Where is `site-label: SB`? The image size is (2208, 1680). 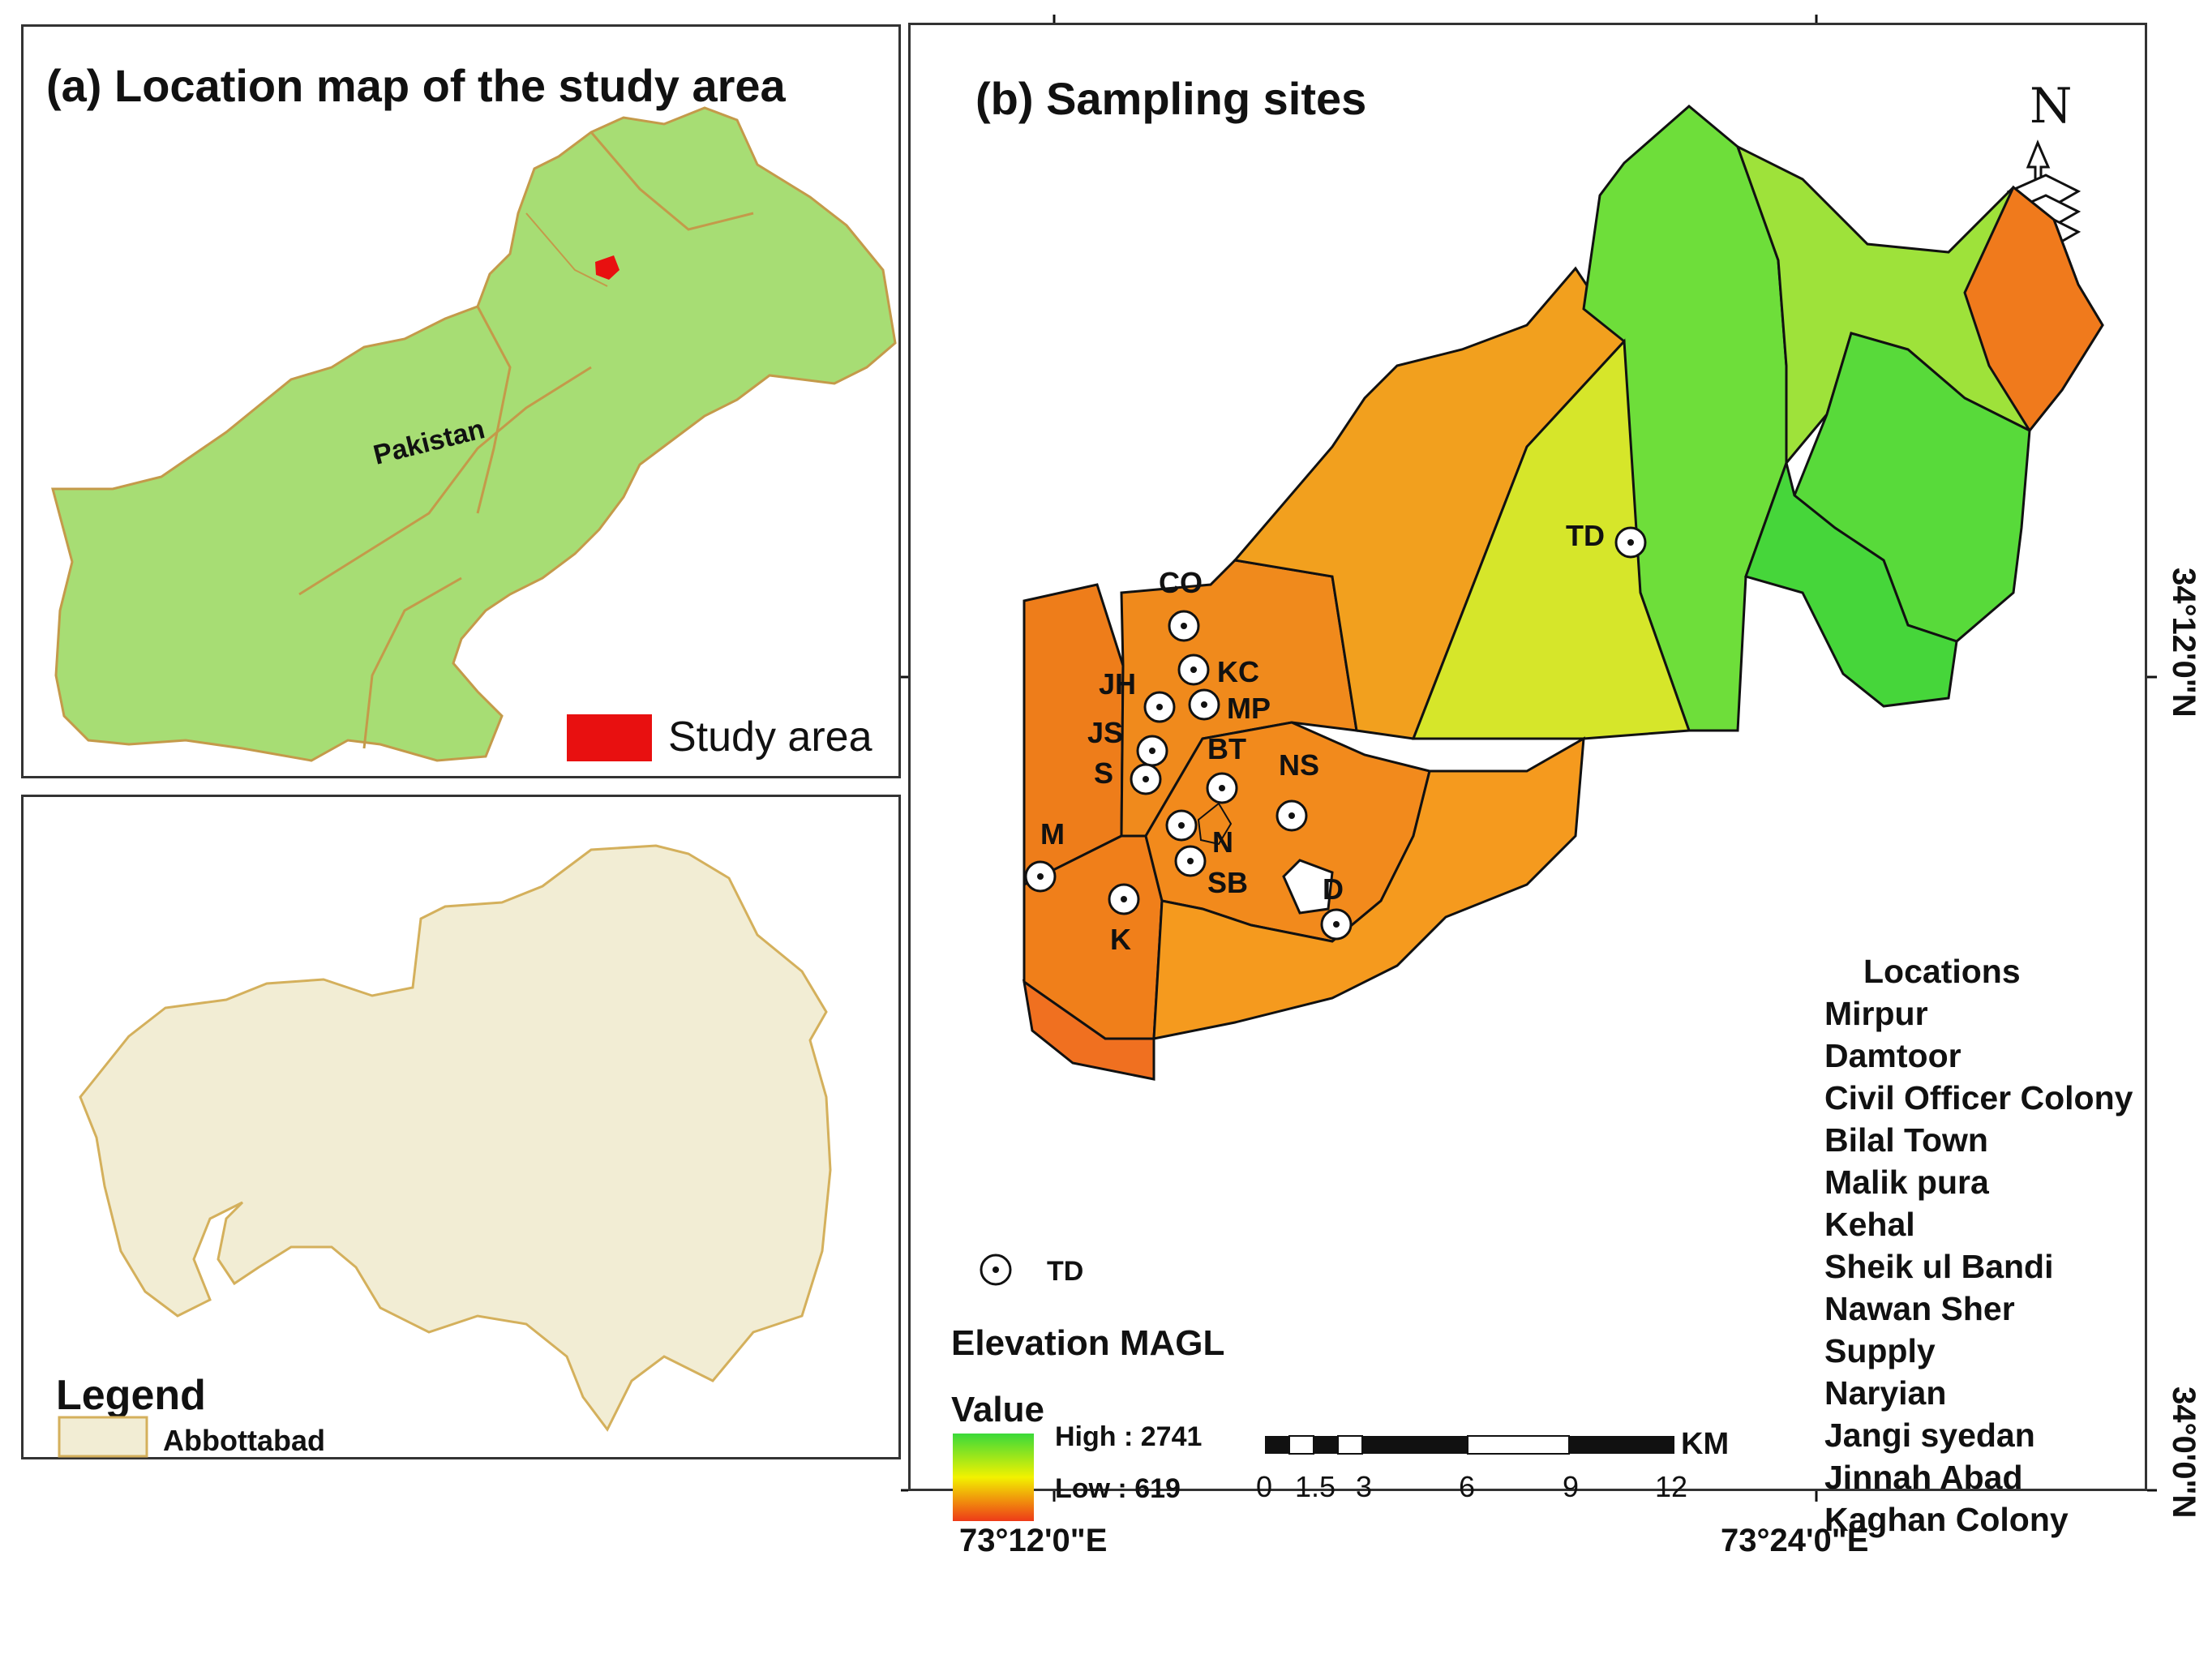
site-label: SB is located at coordinates (1227, 883).